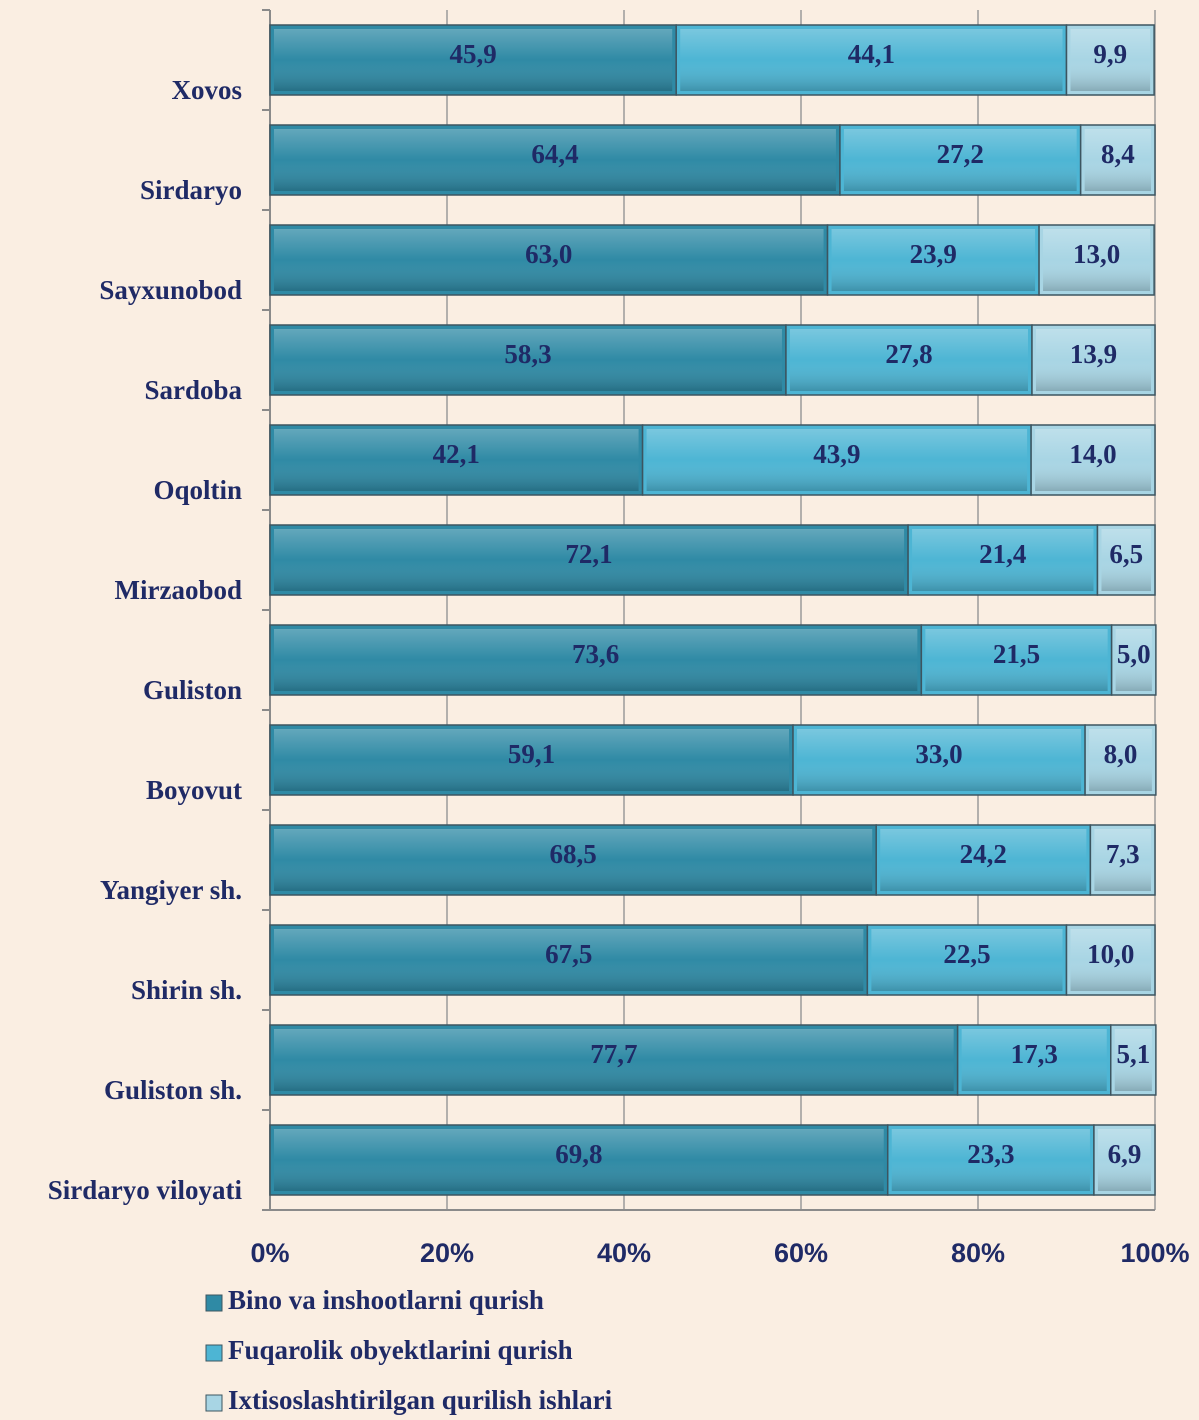 This screenshot has height=1420, width=1199. What do you see at coordinates (400, 1350) in the screenshot?
I see `legend-label: Fuqarolik obyektlarini qurish` at bounding box center [400, 1350].